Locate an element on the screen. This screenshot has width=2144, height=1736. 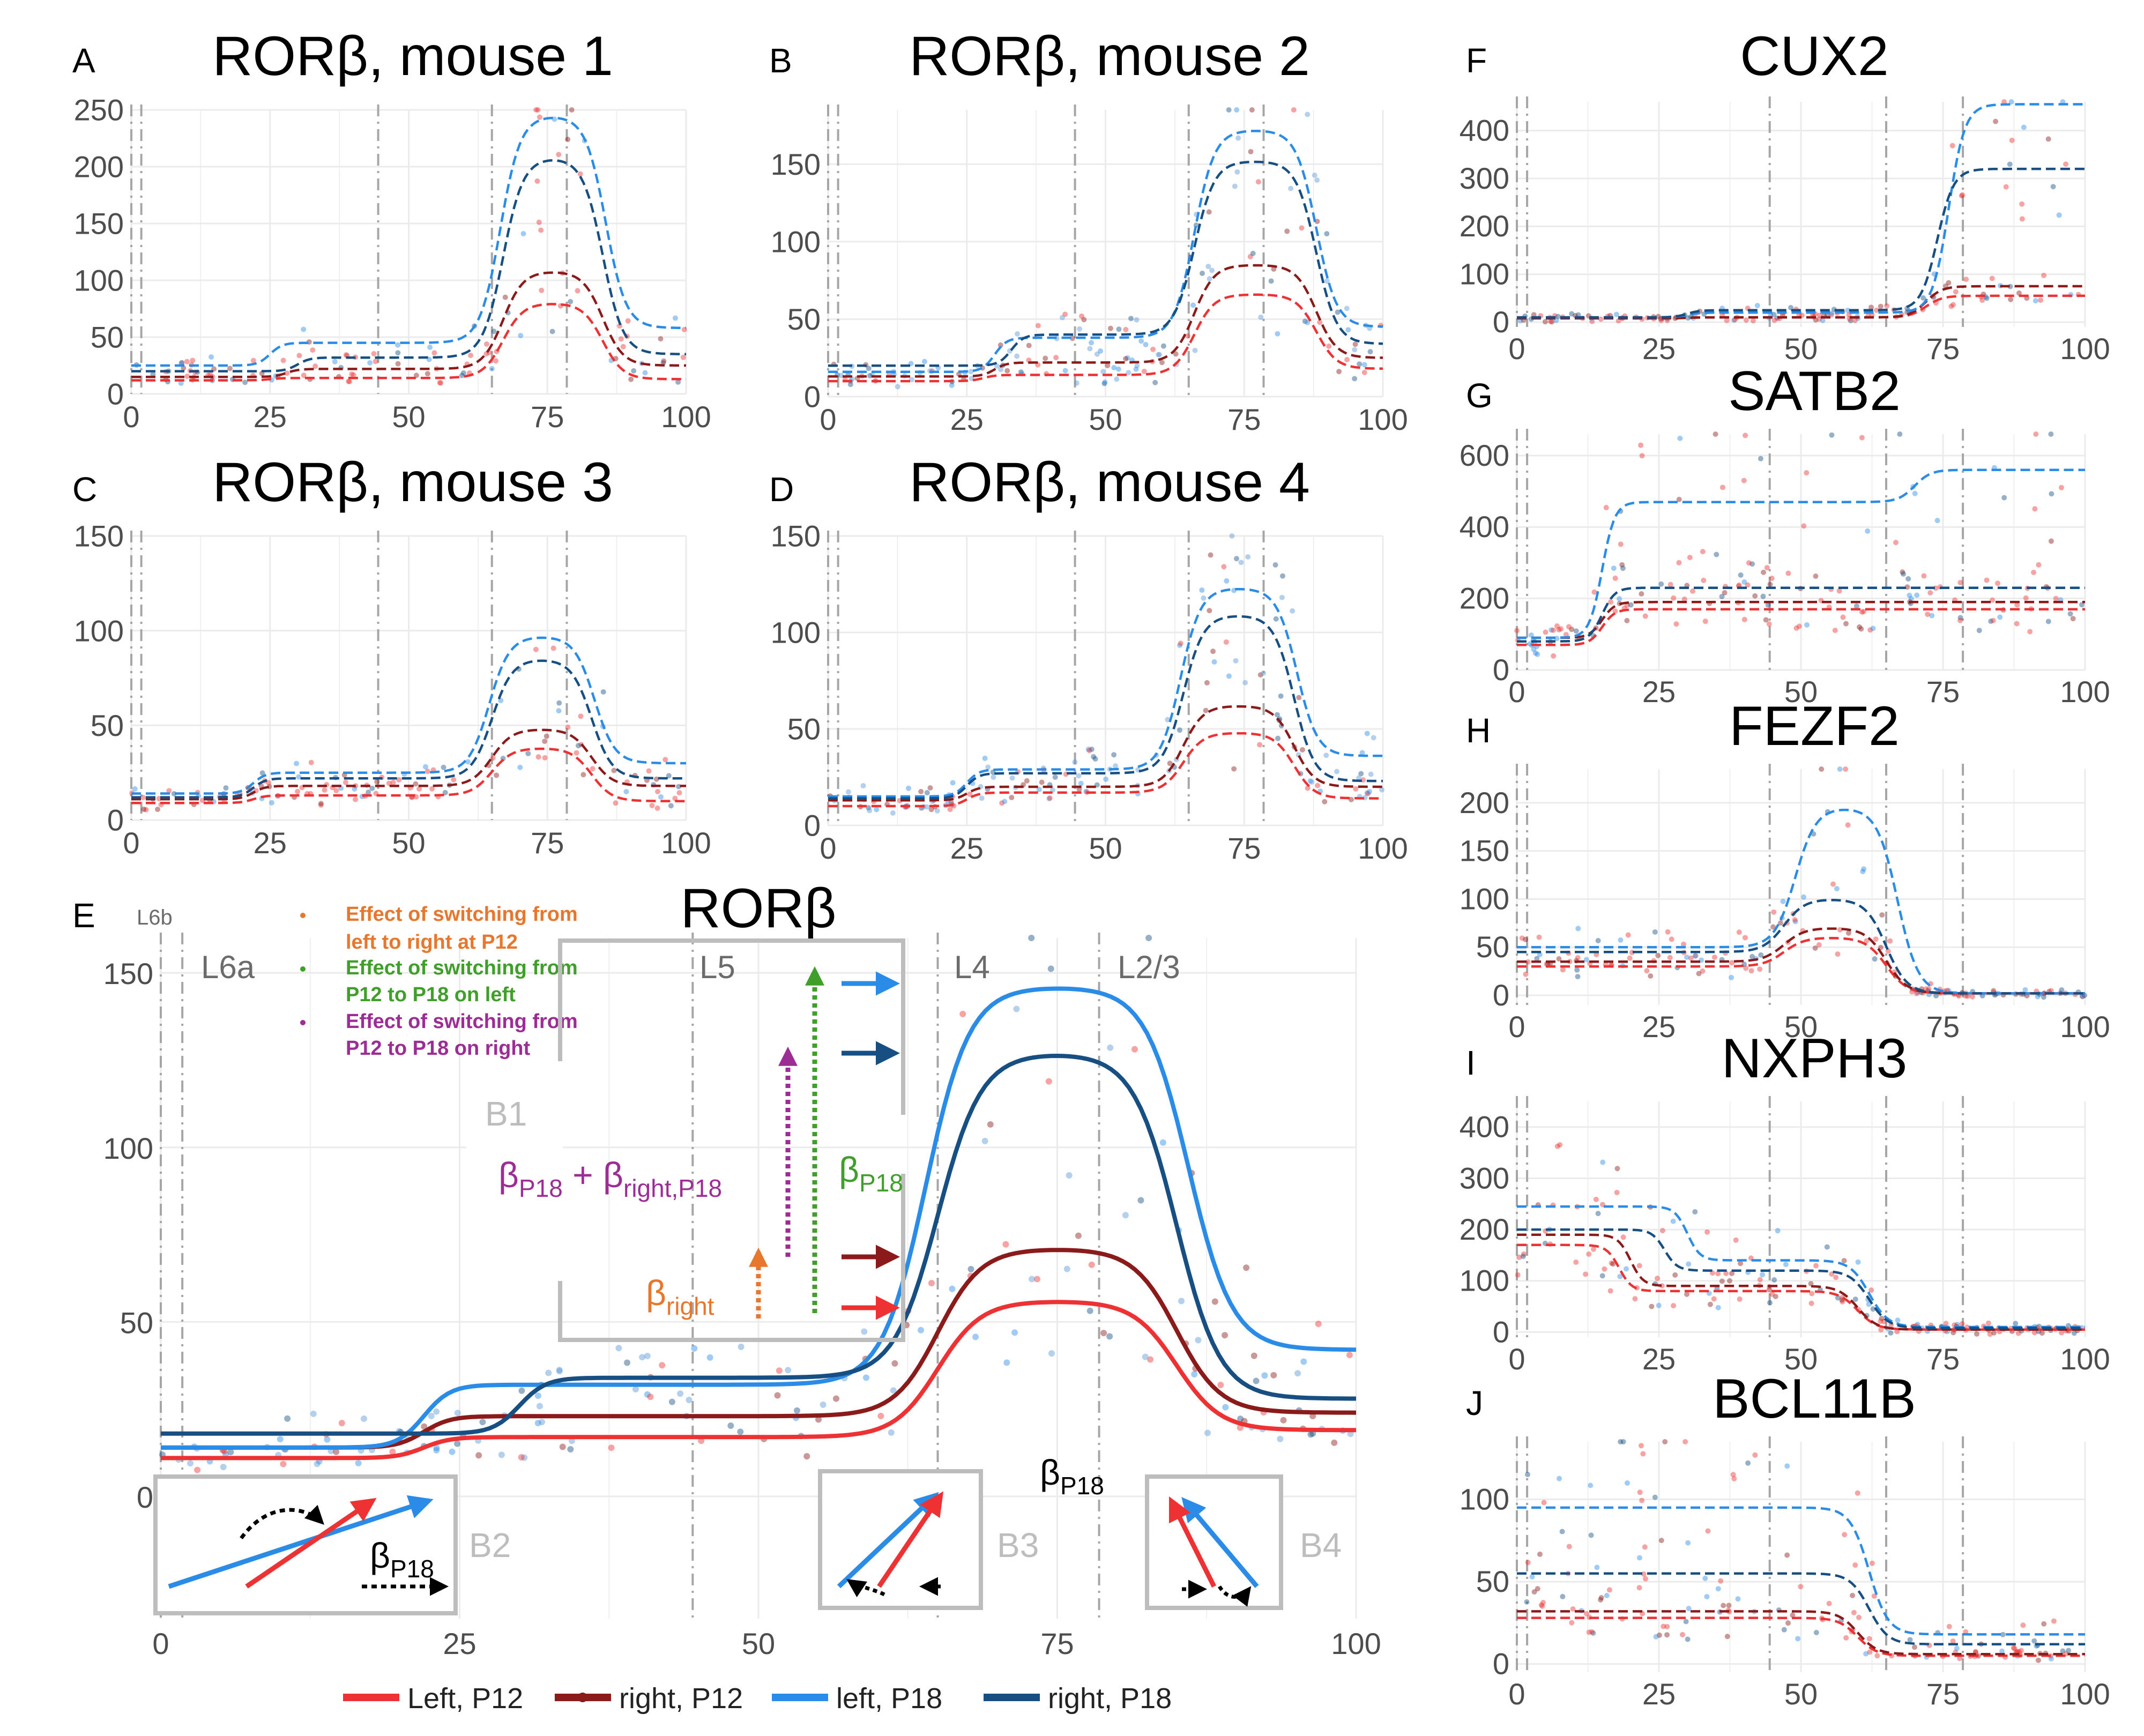
y-tick-label: 150 is located at coordinates (1484, 851).